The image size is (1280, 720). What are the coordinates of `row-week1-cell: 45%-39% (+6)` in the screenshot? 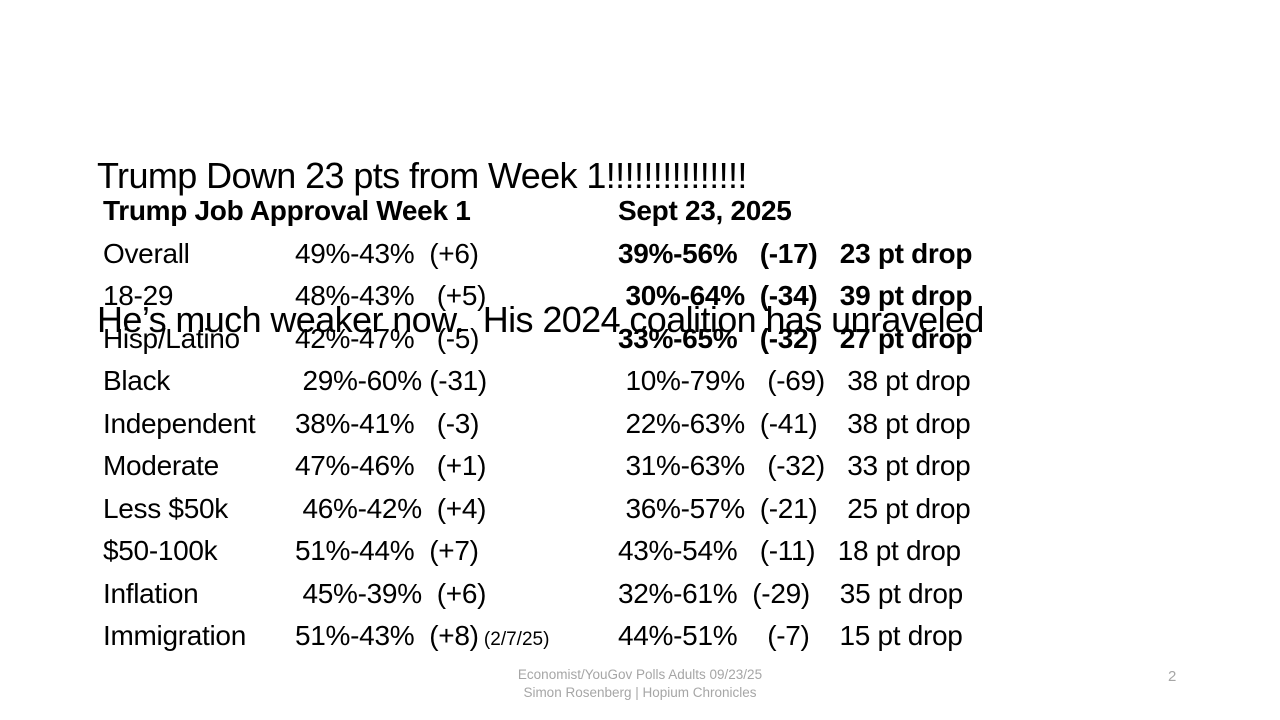 It's located at (456, 596).